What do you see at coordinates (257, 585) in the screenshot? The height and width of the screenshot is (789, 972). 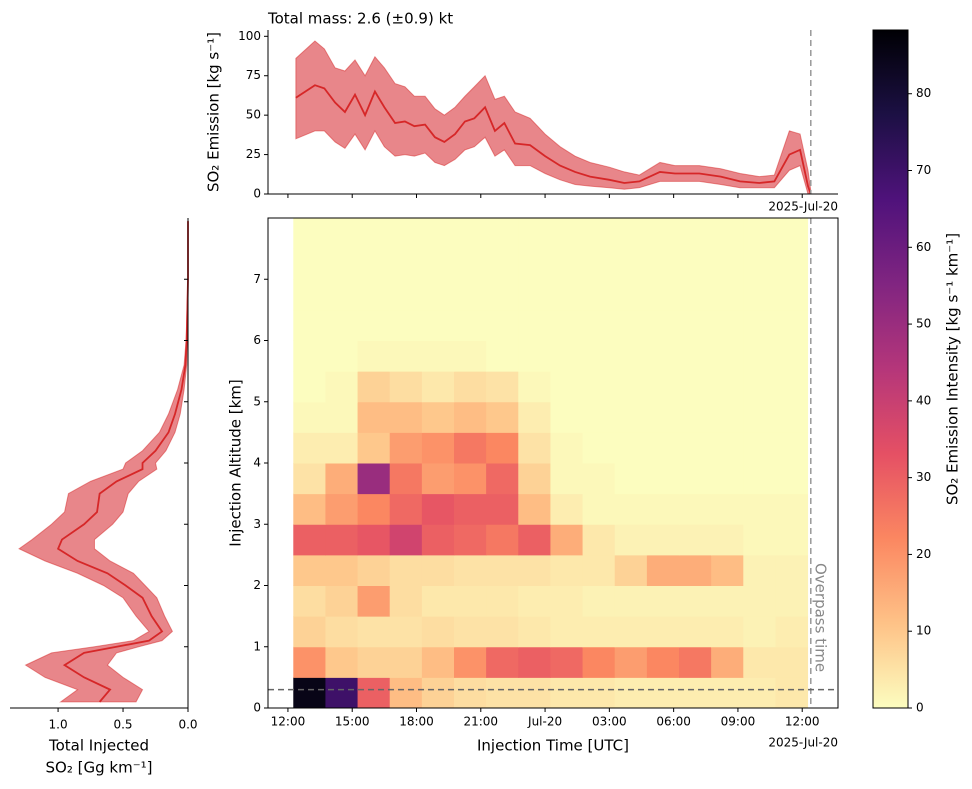 I see `y-tick-label: 2` at bounding box center [257, 585].